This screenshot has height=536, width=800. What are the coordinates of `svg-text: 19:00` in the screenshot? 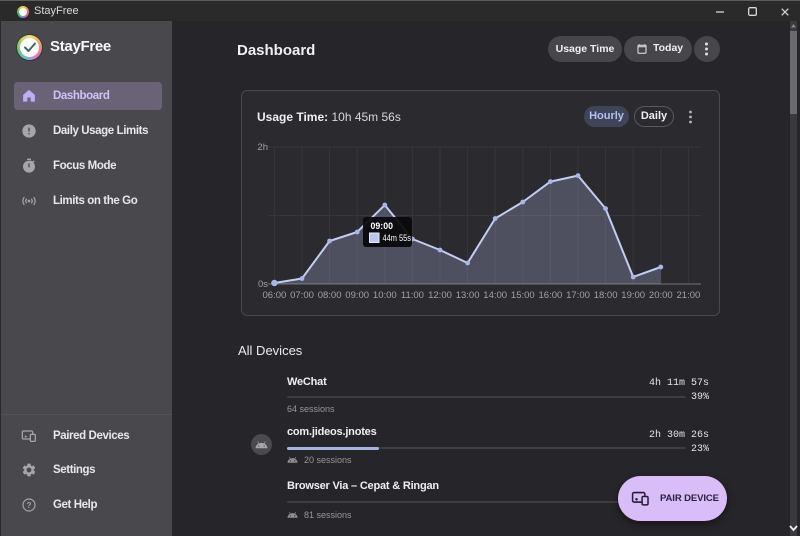 It's located at (633, 295).